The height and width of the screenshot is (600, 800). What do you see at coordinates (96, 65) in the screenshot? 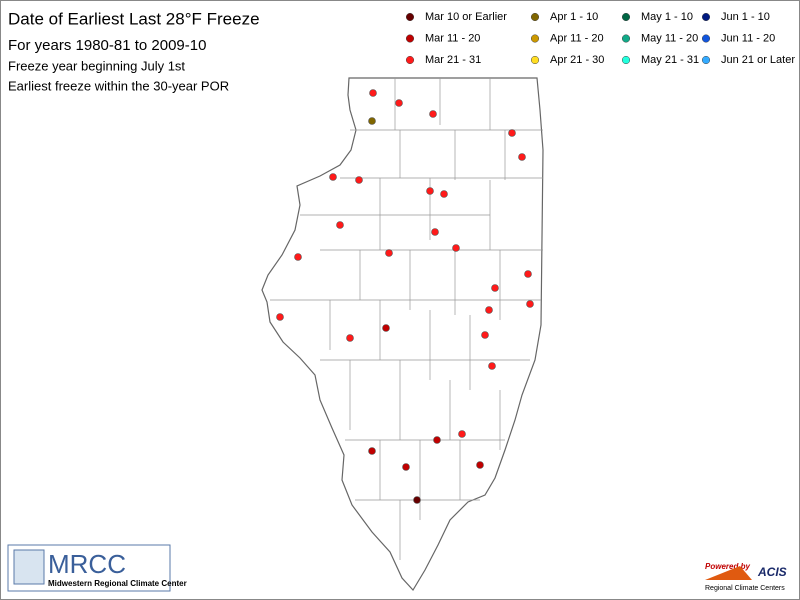
I see `note: Freeze year beginning July 1st` at bounding box center [96, 65].